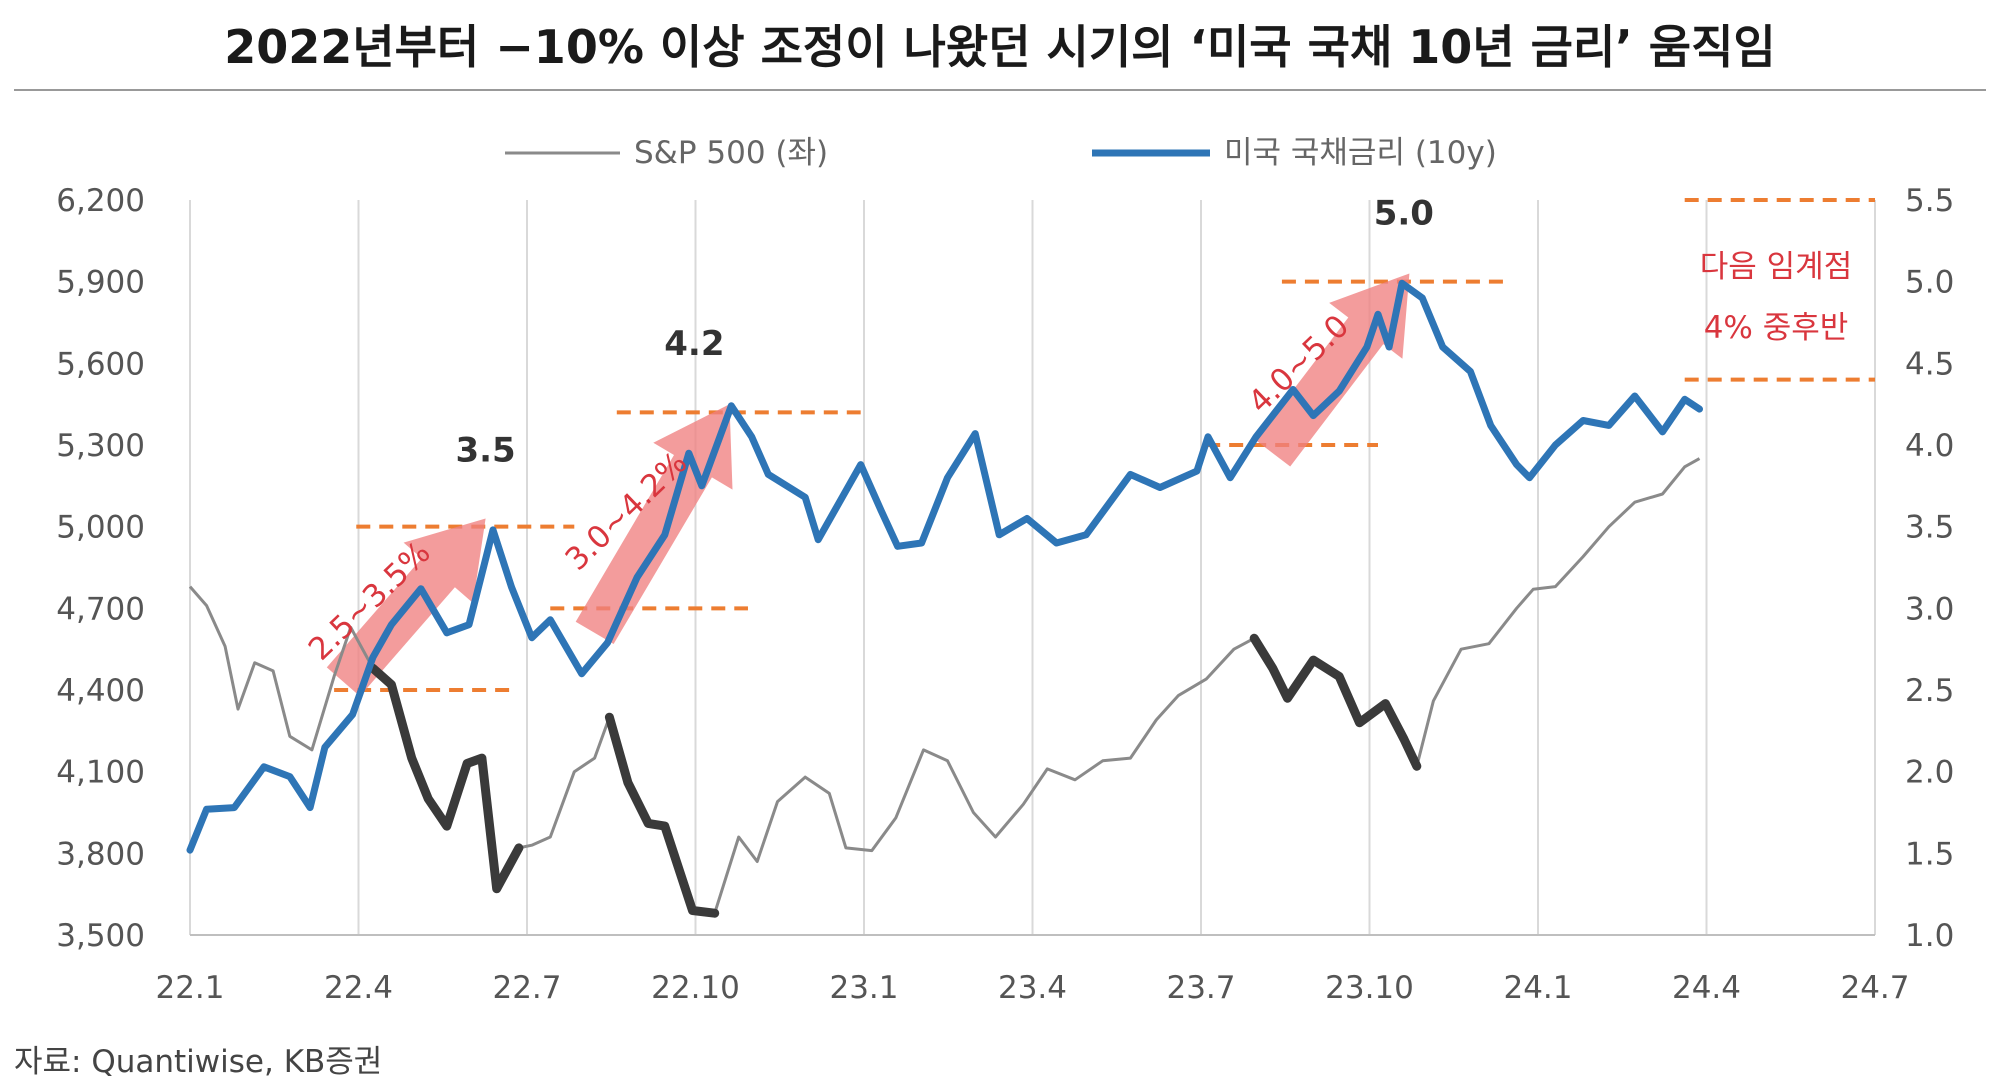 Image resolution: width=2000 pixels, height=1087 pixels. I want to click on legend-label-yield: 미국 국채금리 (10y), so click(1360, 153).